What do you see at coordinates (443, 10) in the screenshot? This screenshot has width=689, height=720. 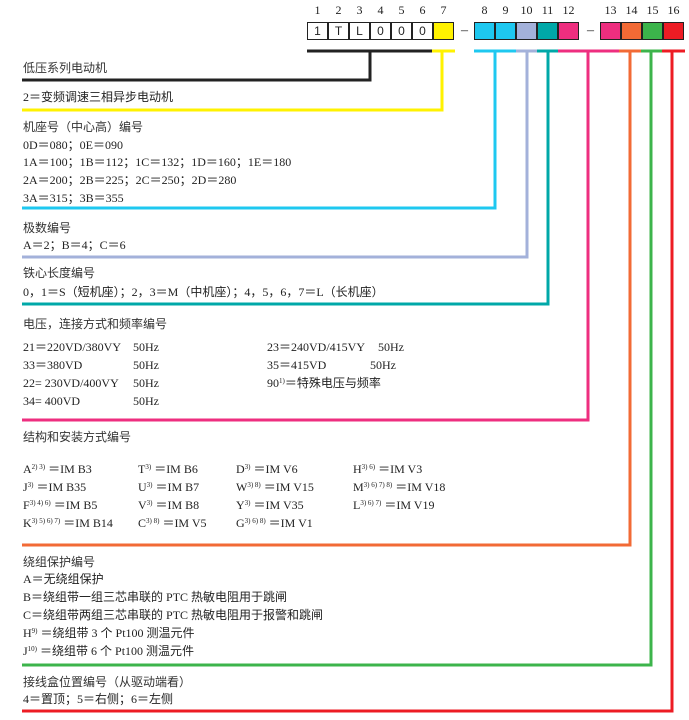 I see `position-number: 7` at bounding box center [443, 10].